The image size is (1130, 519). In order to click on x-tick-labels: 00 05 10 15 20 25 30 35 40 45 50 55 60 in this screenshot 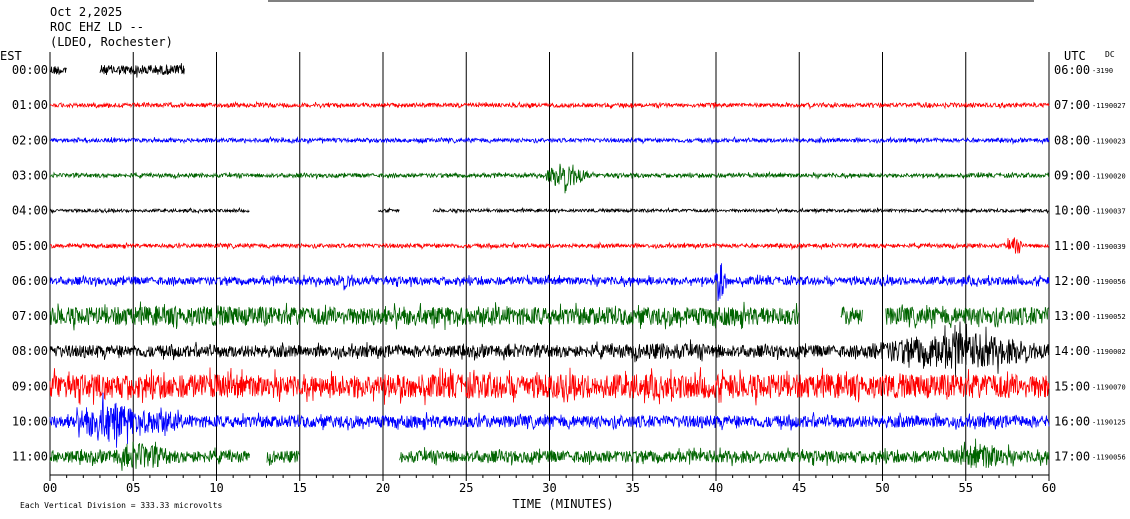, I will do `click(549, 488)`.